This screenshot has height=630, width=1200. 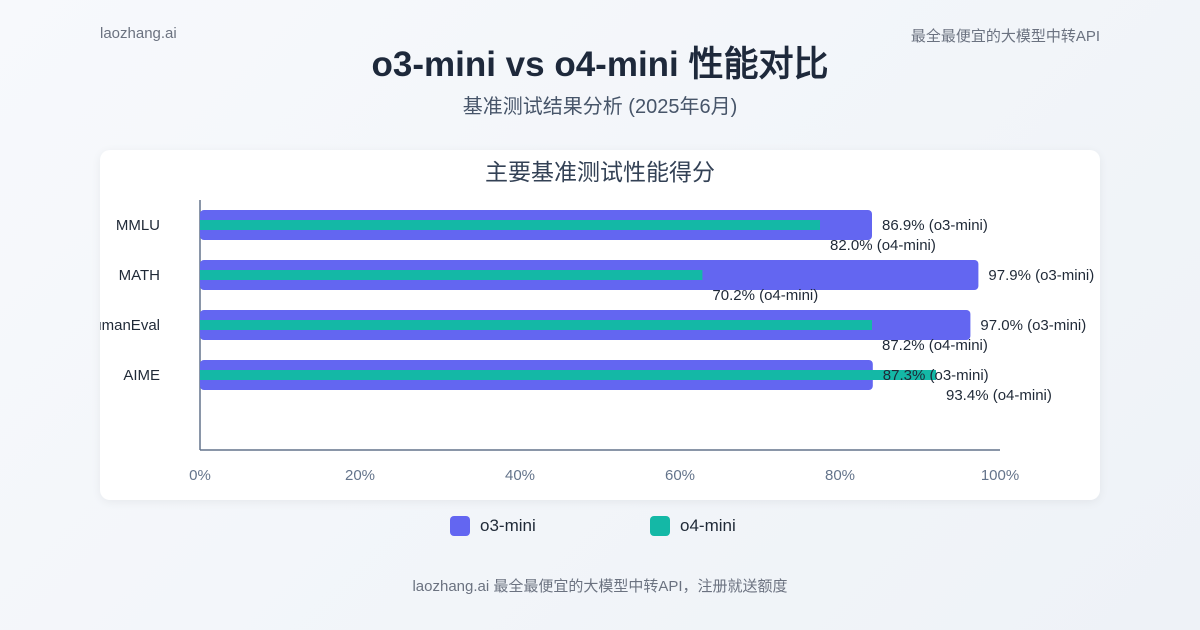 I want to click on x-tick-label: 20%, so click(x=360, y=475).